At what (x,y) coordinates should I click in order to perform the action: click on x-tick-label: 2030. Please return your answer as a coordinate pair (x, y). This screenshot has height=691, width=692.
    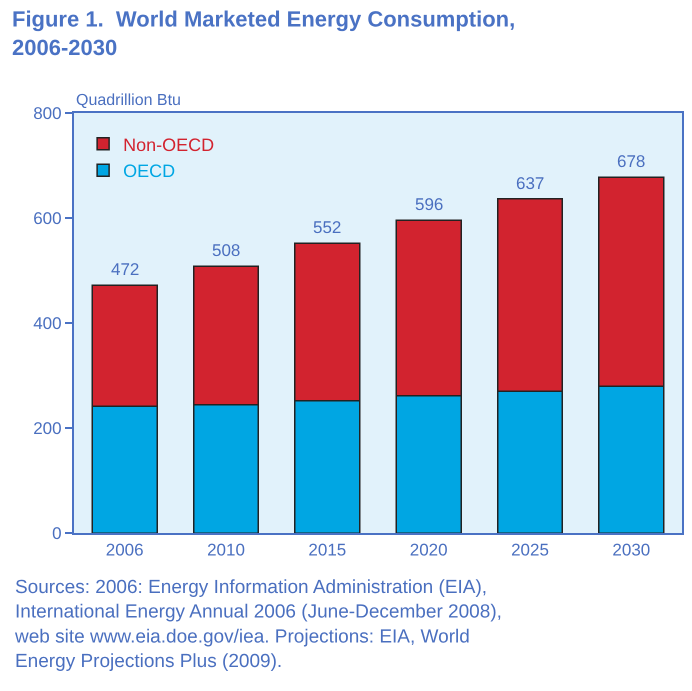
    Looking at the image, I should click on (631, 550).